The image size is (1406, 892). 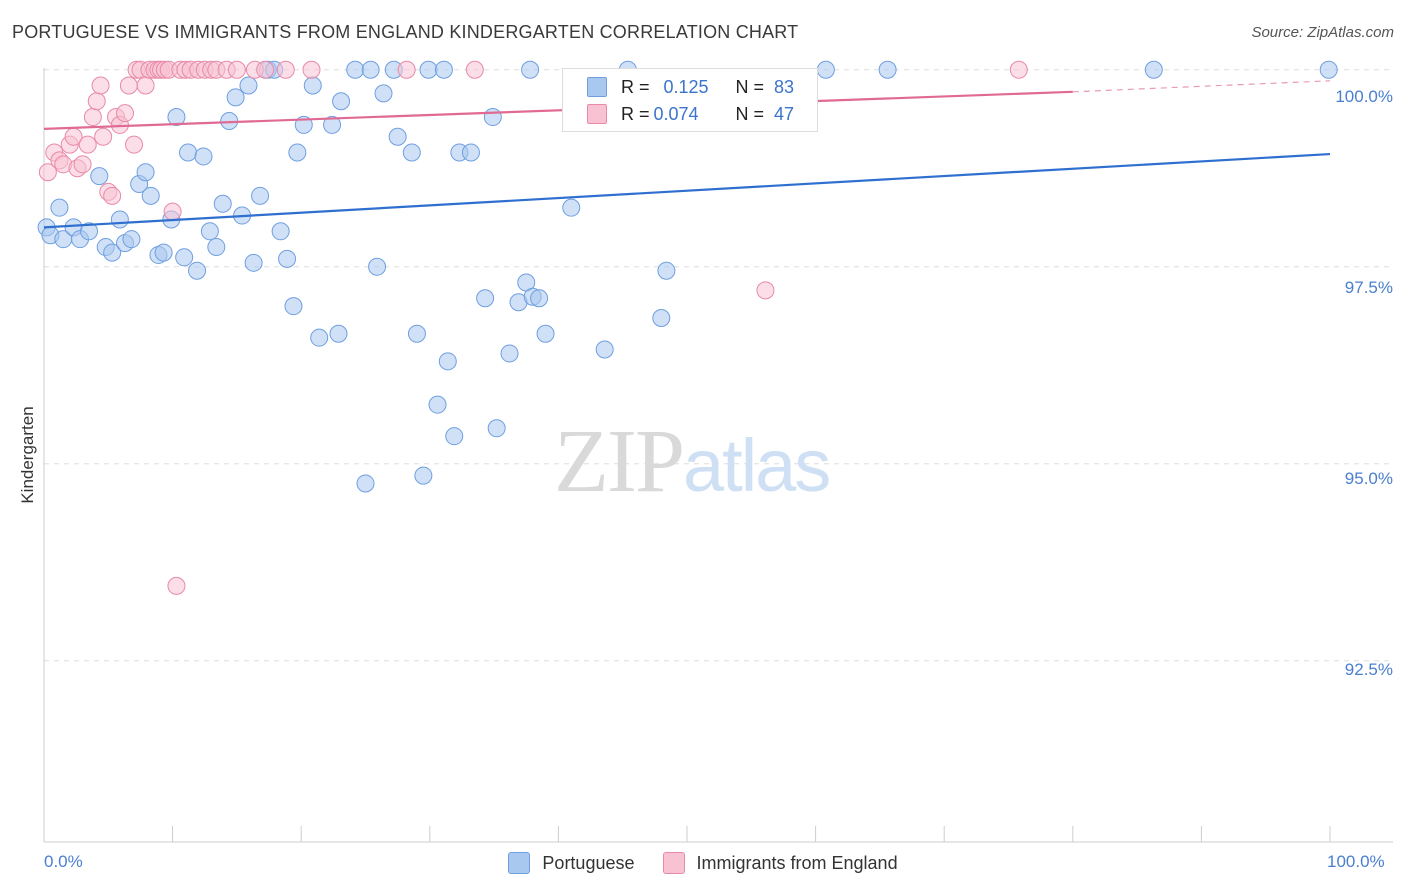 What do you see at coordinates (27, 455) in the screenshot?
I see `y-axis-label: Kindergarten` at bounding box center [27, 455].